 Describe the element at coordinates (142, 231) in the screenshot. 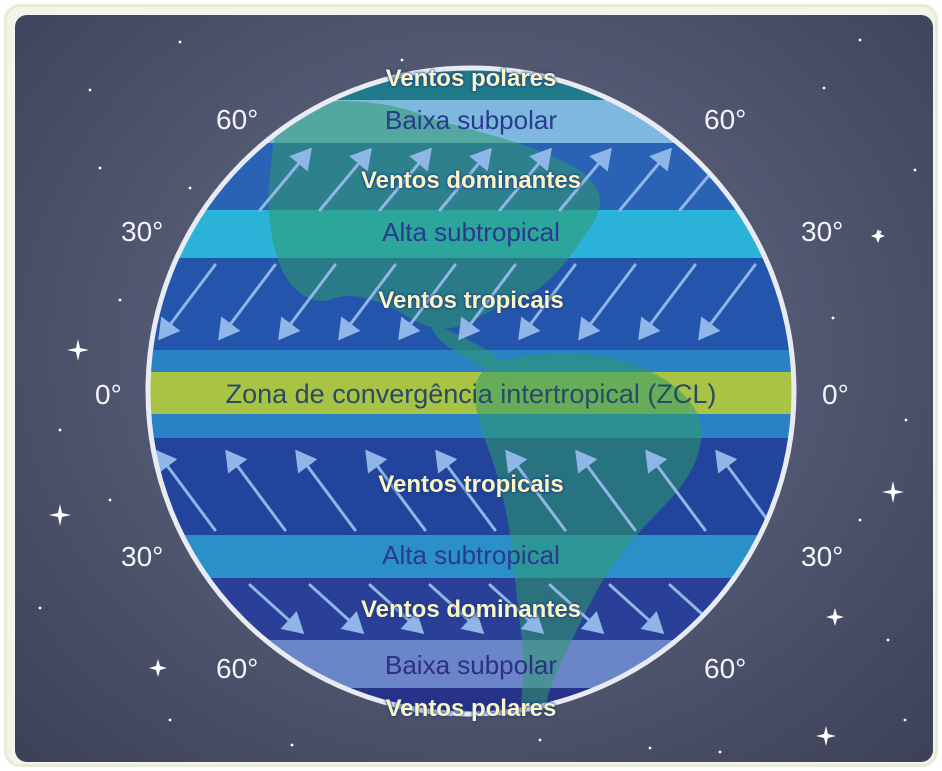

I see `latitude-north-30-left: 30°` at that location.